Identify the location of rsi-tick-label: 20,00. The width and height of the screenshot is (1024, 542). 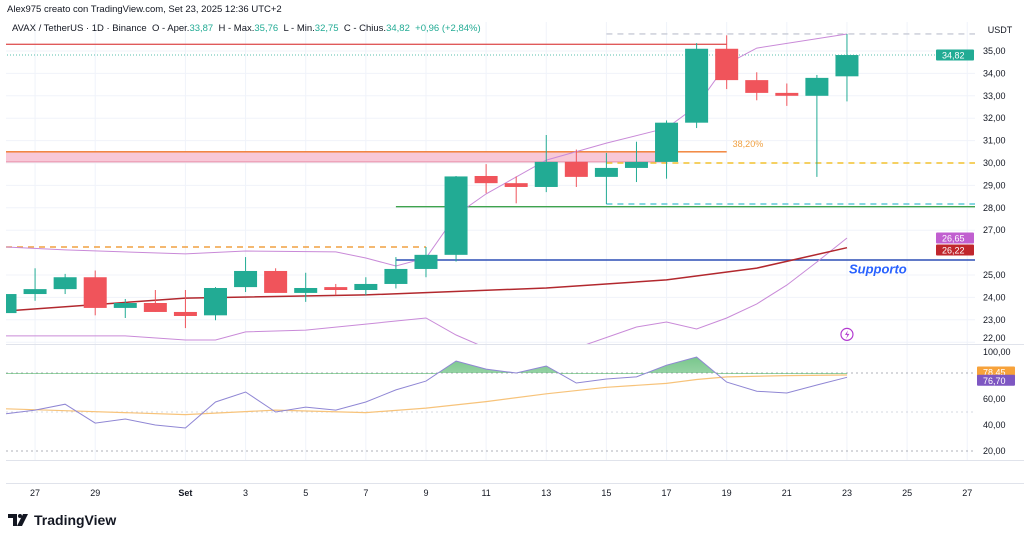
(994, 451).